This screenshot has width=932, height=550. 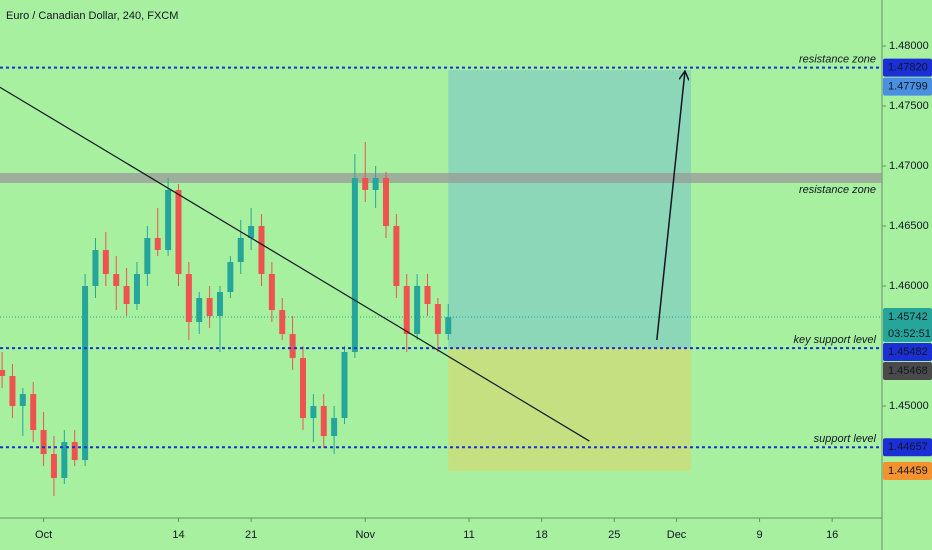 I want to click on y-tick-label: 1.45000, so click(x=909, y=406).